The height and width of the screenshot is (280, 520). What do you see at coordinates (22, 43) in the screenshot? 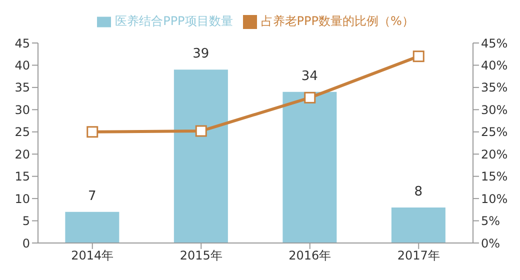
I see `y-tick-label: 45` at bounding box center [22, 43].